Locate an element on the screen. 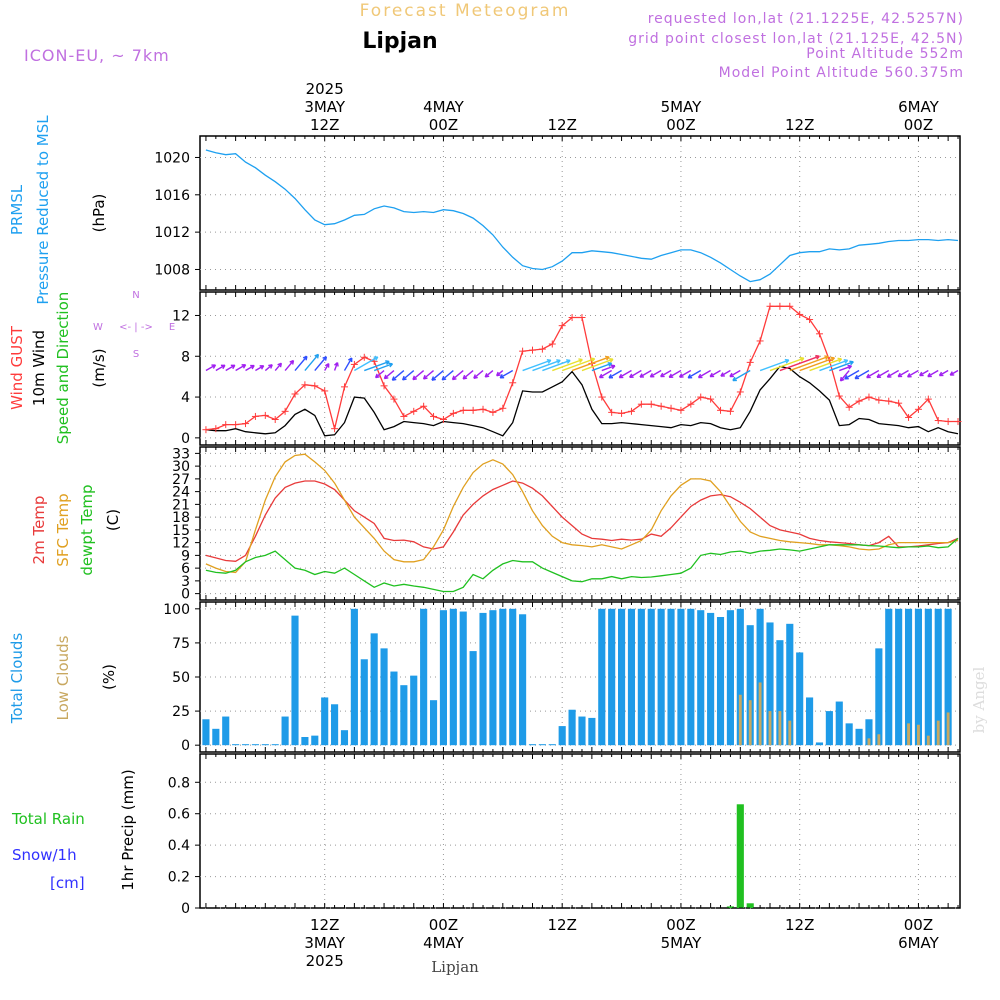  time-label-top: 12Z is located at coordinates (799, 125).